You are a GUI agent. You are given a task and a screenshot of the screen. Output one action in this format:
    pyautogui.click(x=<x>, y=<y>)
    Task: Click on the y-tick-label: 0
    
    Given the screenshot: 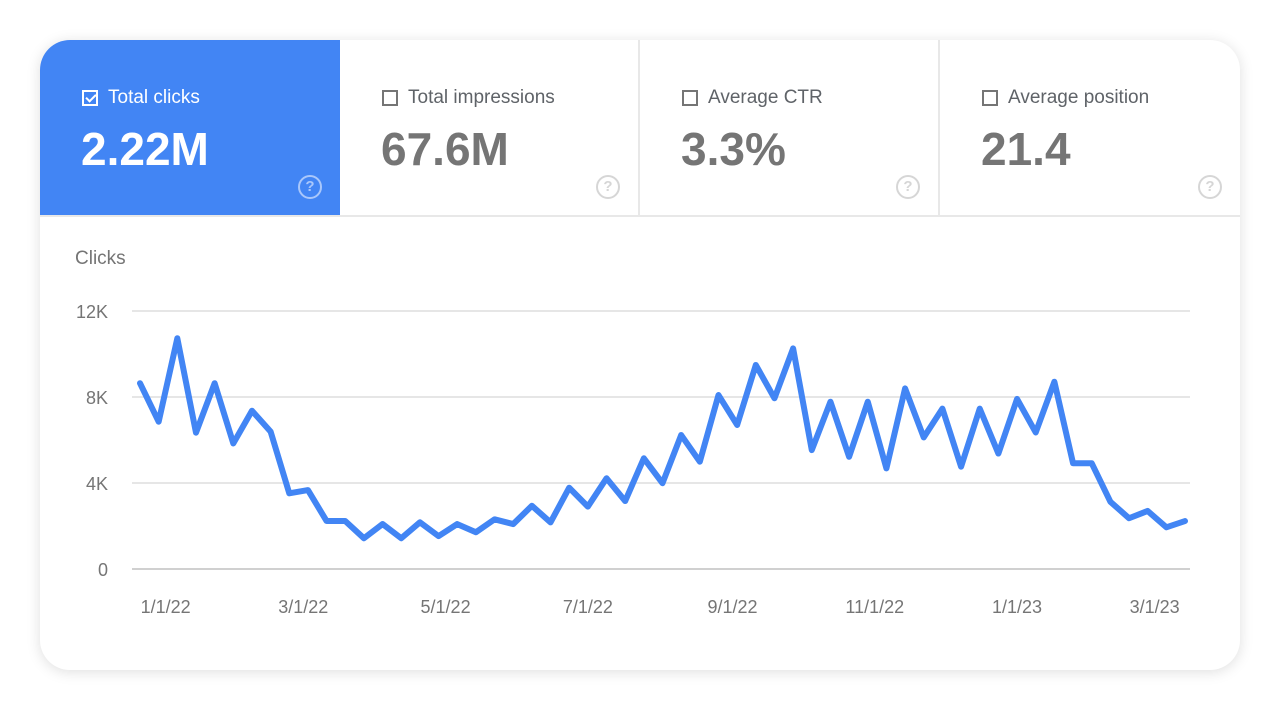 What is the action you would take?
    pyautogui.click(x=103, y=570)
    